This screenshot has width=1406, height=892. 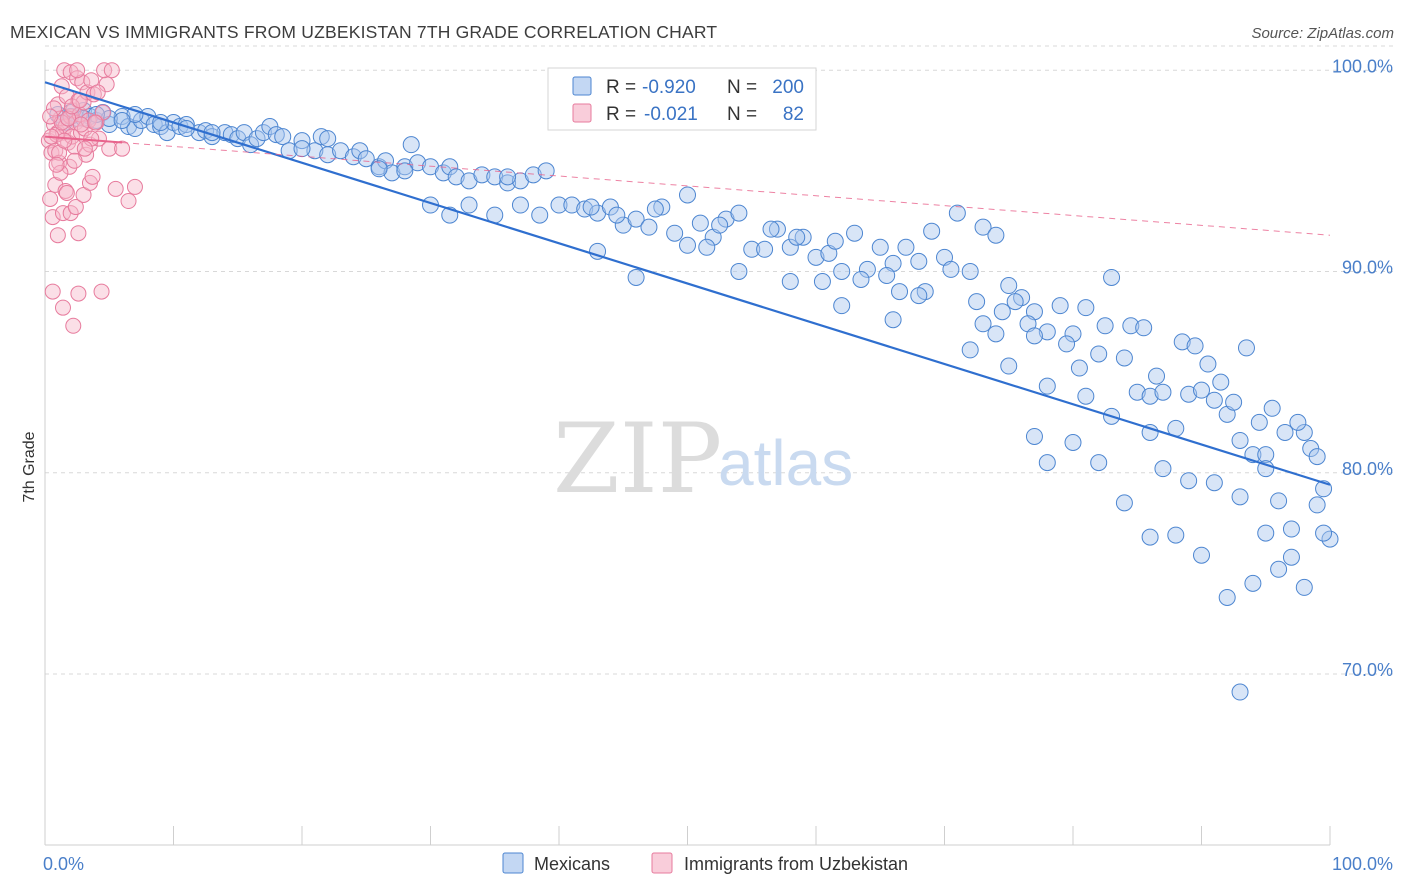 I want to click on legend-n-value-1: 200, so click(x=788, y=87).